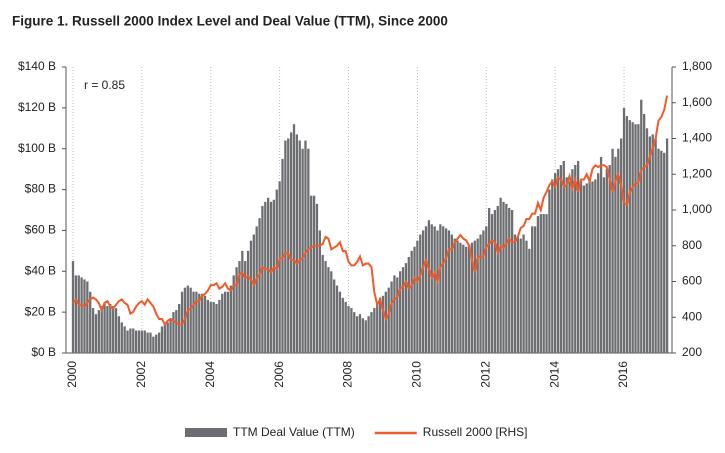 This screenshot has height=453, width=725. Describe the element at coordinates (697, 209) in the screenshot. I see `y2-tick-label: 1,000` at that location.